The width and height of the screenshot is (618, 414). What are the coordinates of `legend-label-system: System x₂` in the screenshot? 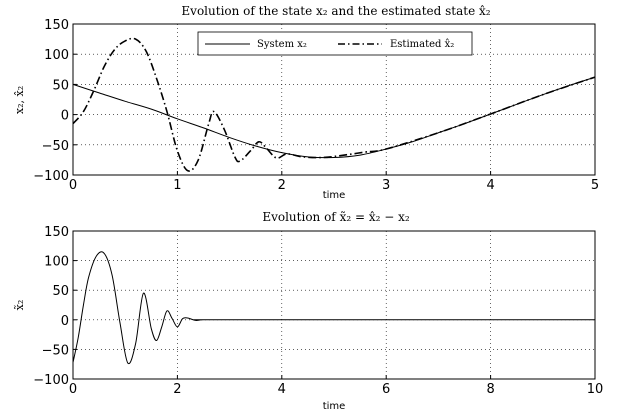 It's located at (282, 44).